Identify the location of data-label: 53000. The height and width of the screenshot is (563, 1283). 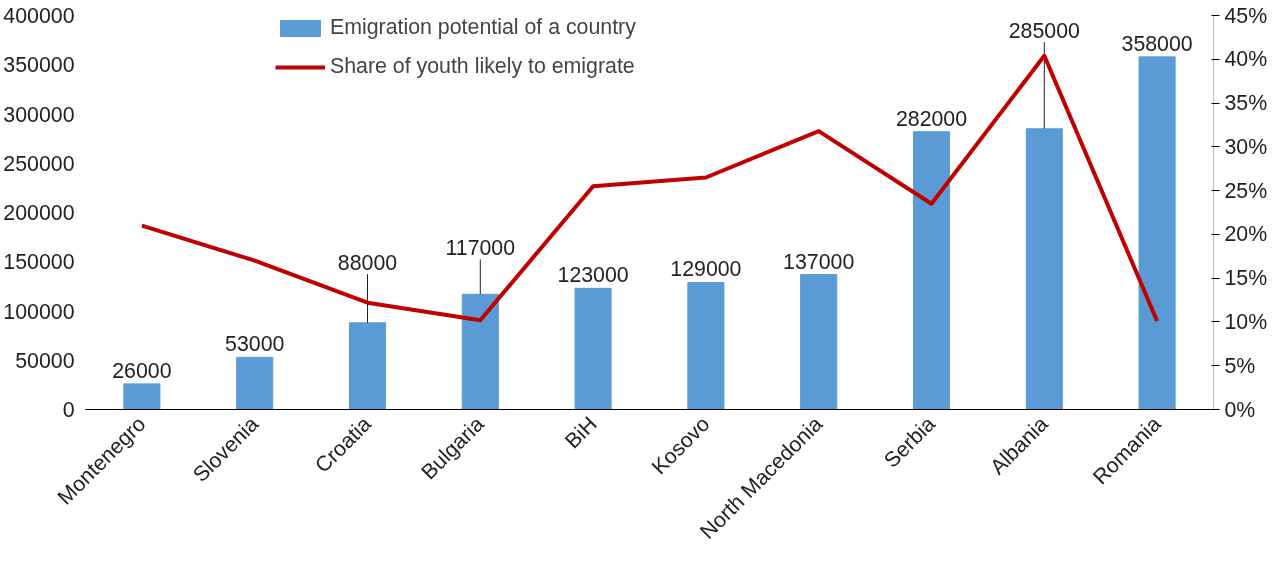
(255, 344).